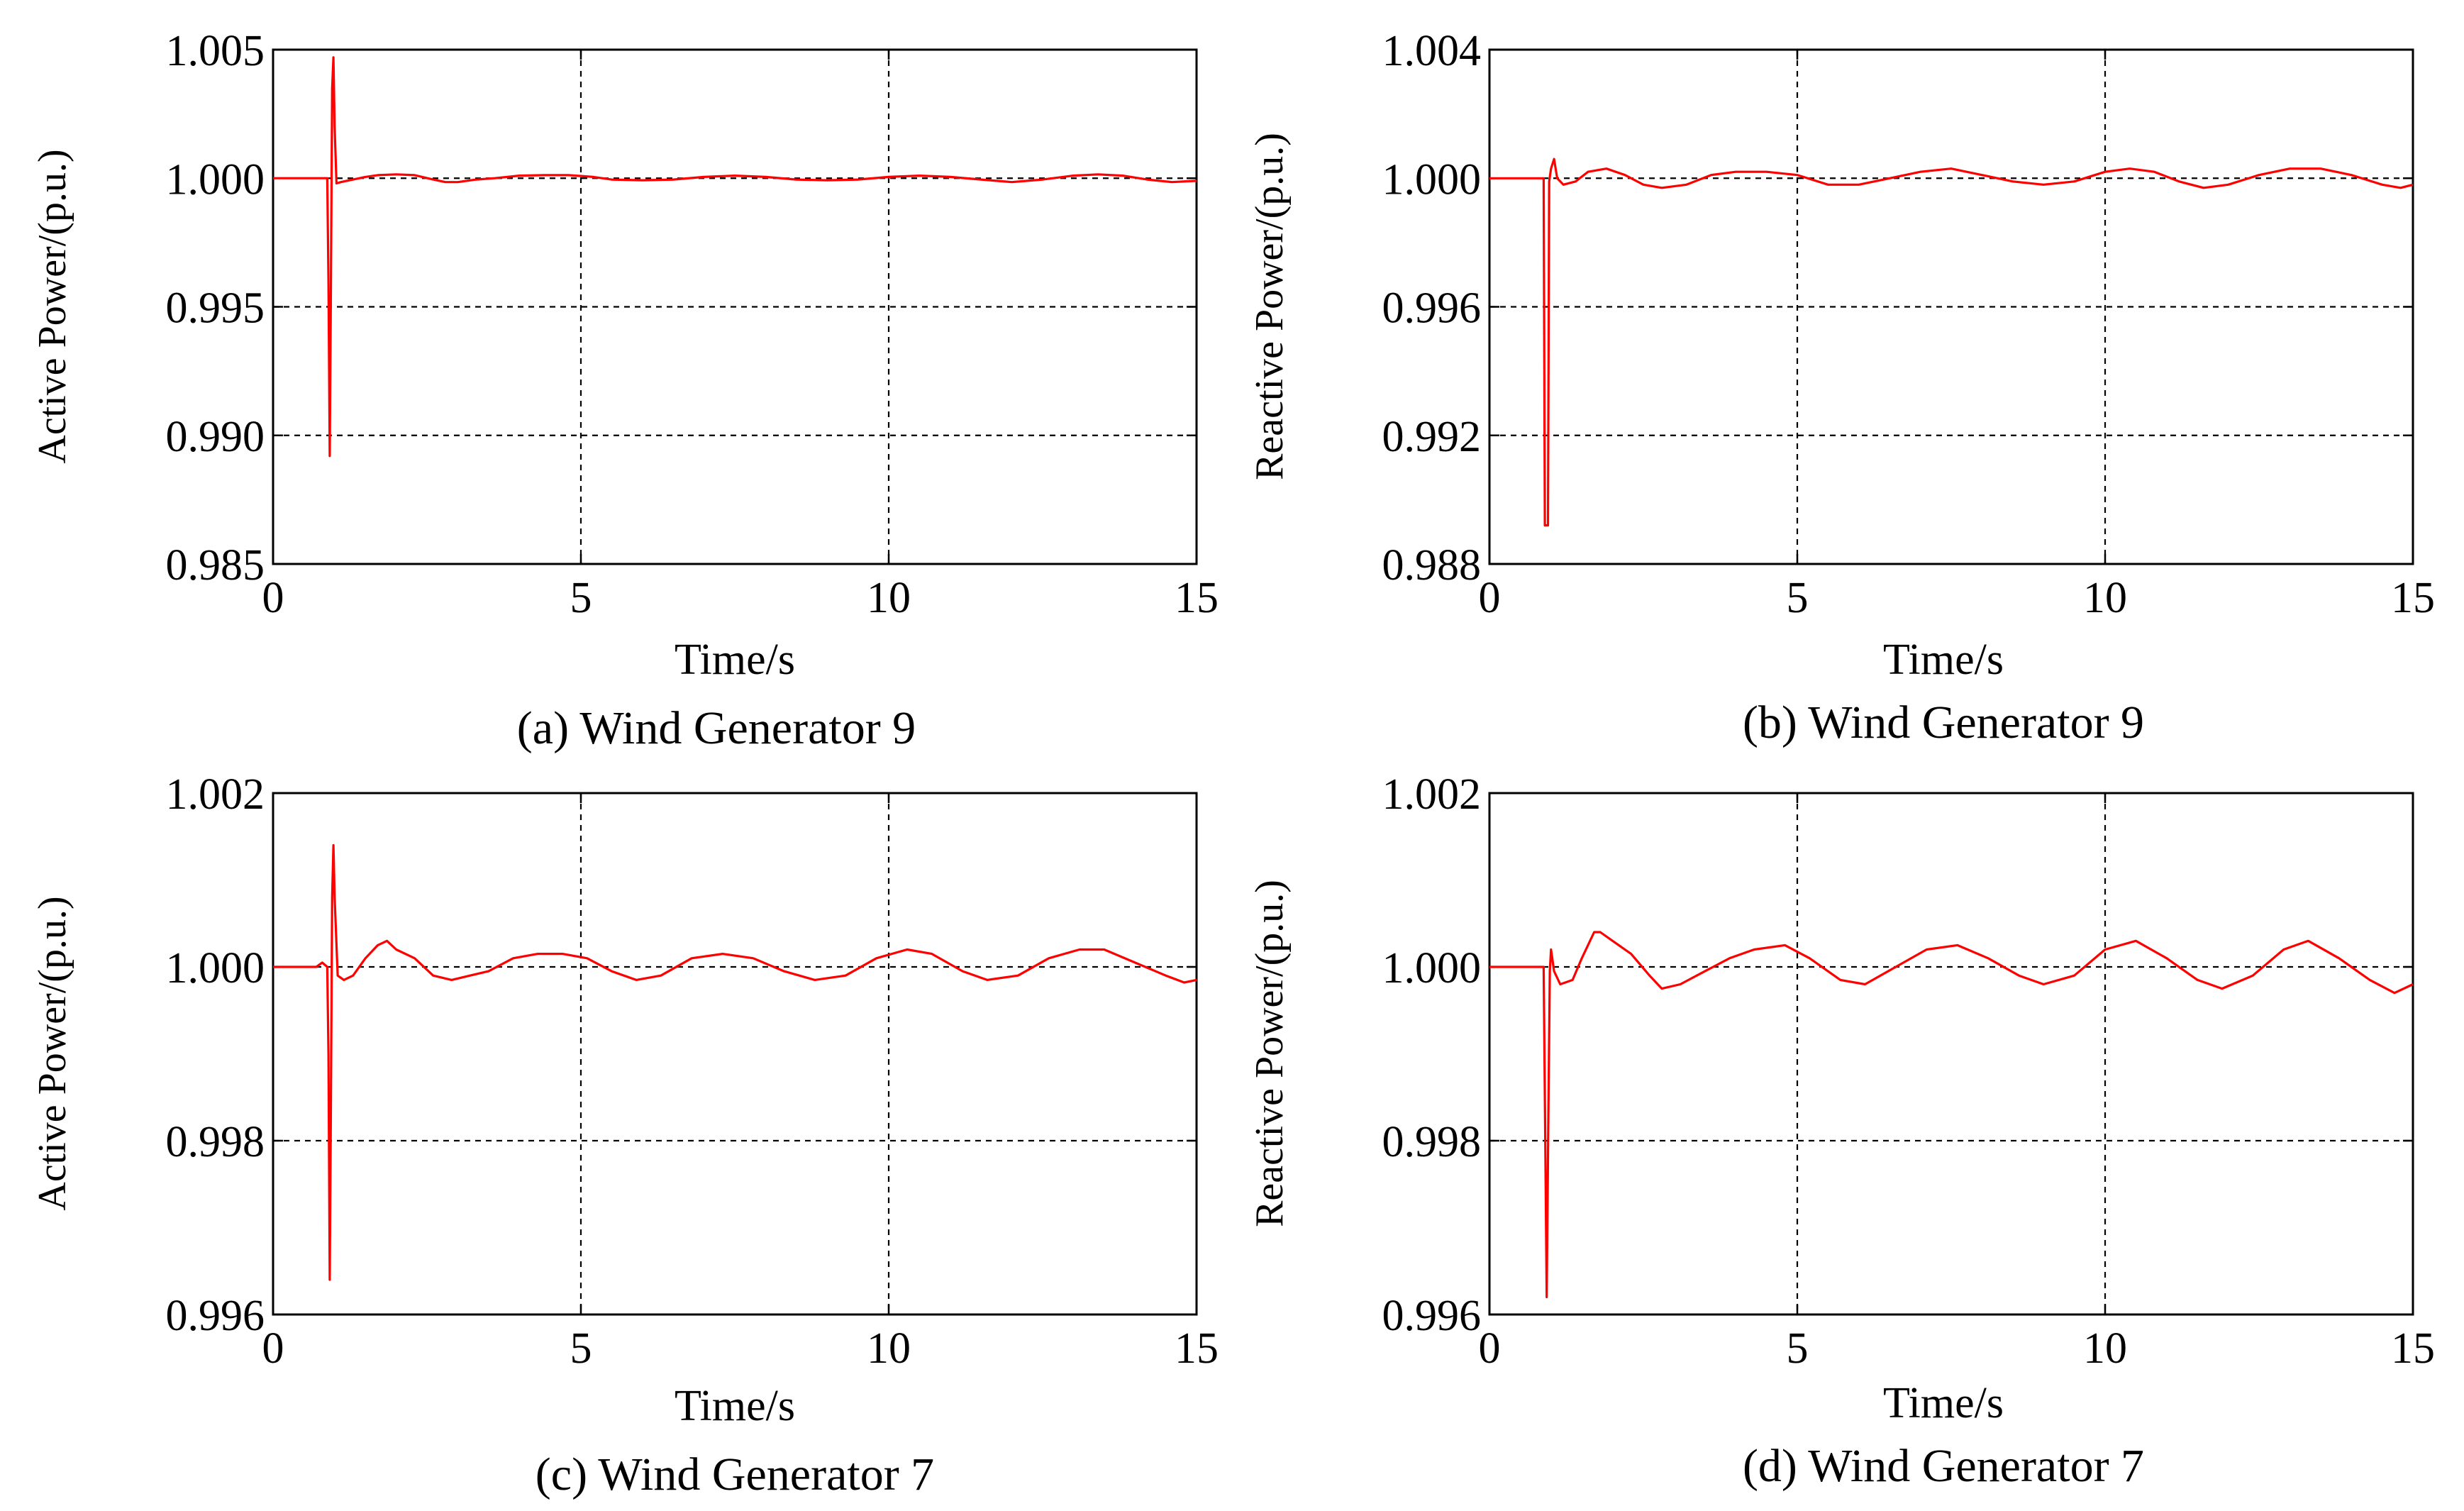 The width and height of the screenshot is (2464, 1511). Describe the element at coordinates (1432, 565) in the screenshot. I see `y-tick-label: 0.988` at that location.